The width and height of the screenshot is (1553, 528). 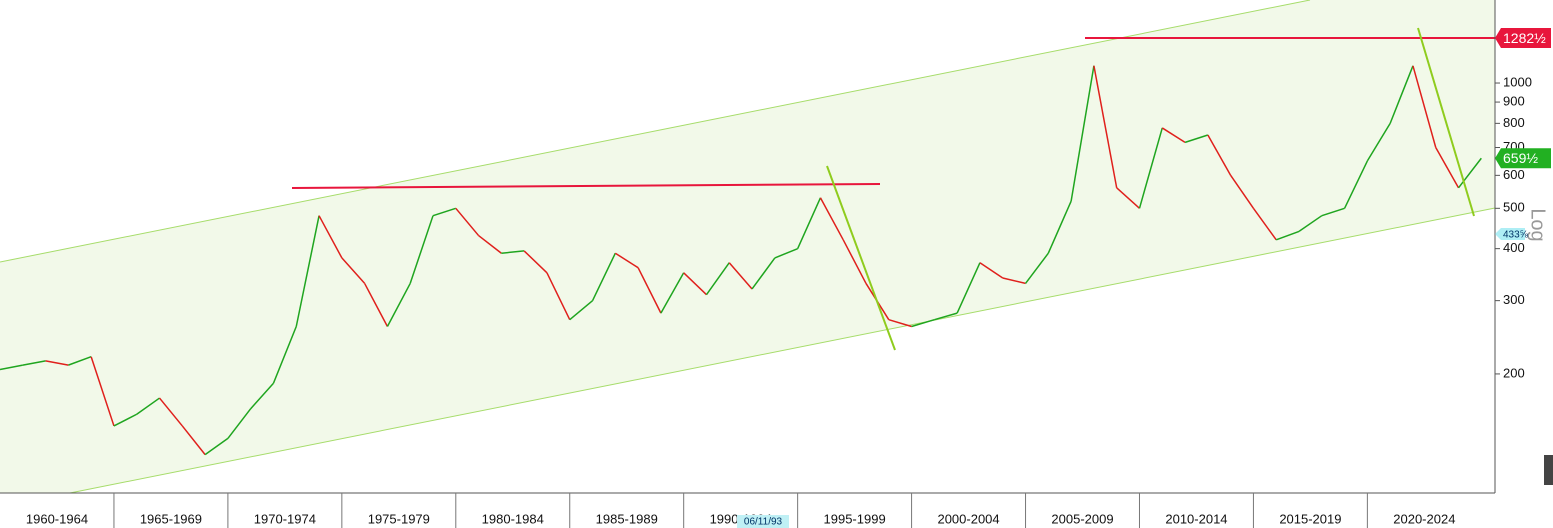 What do you see at coordinates (968, 518) in the screenshot?
I see `x-tick-label: 2000-2004` at bounding box center [968, 518].